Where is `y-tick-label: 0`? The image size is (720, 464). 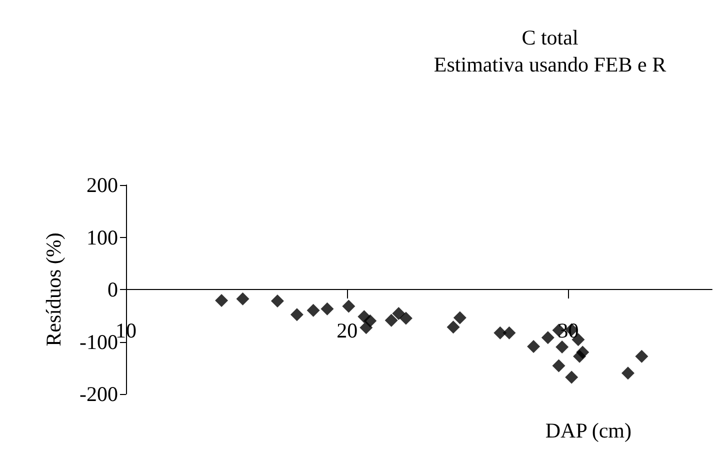
y-tick-label: 0 is located at coordinates (113, 290).